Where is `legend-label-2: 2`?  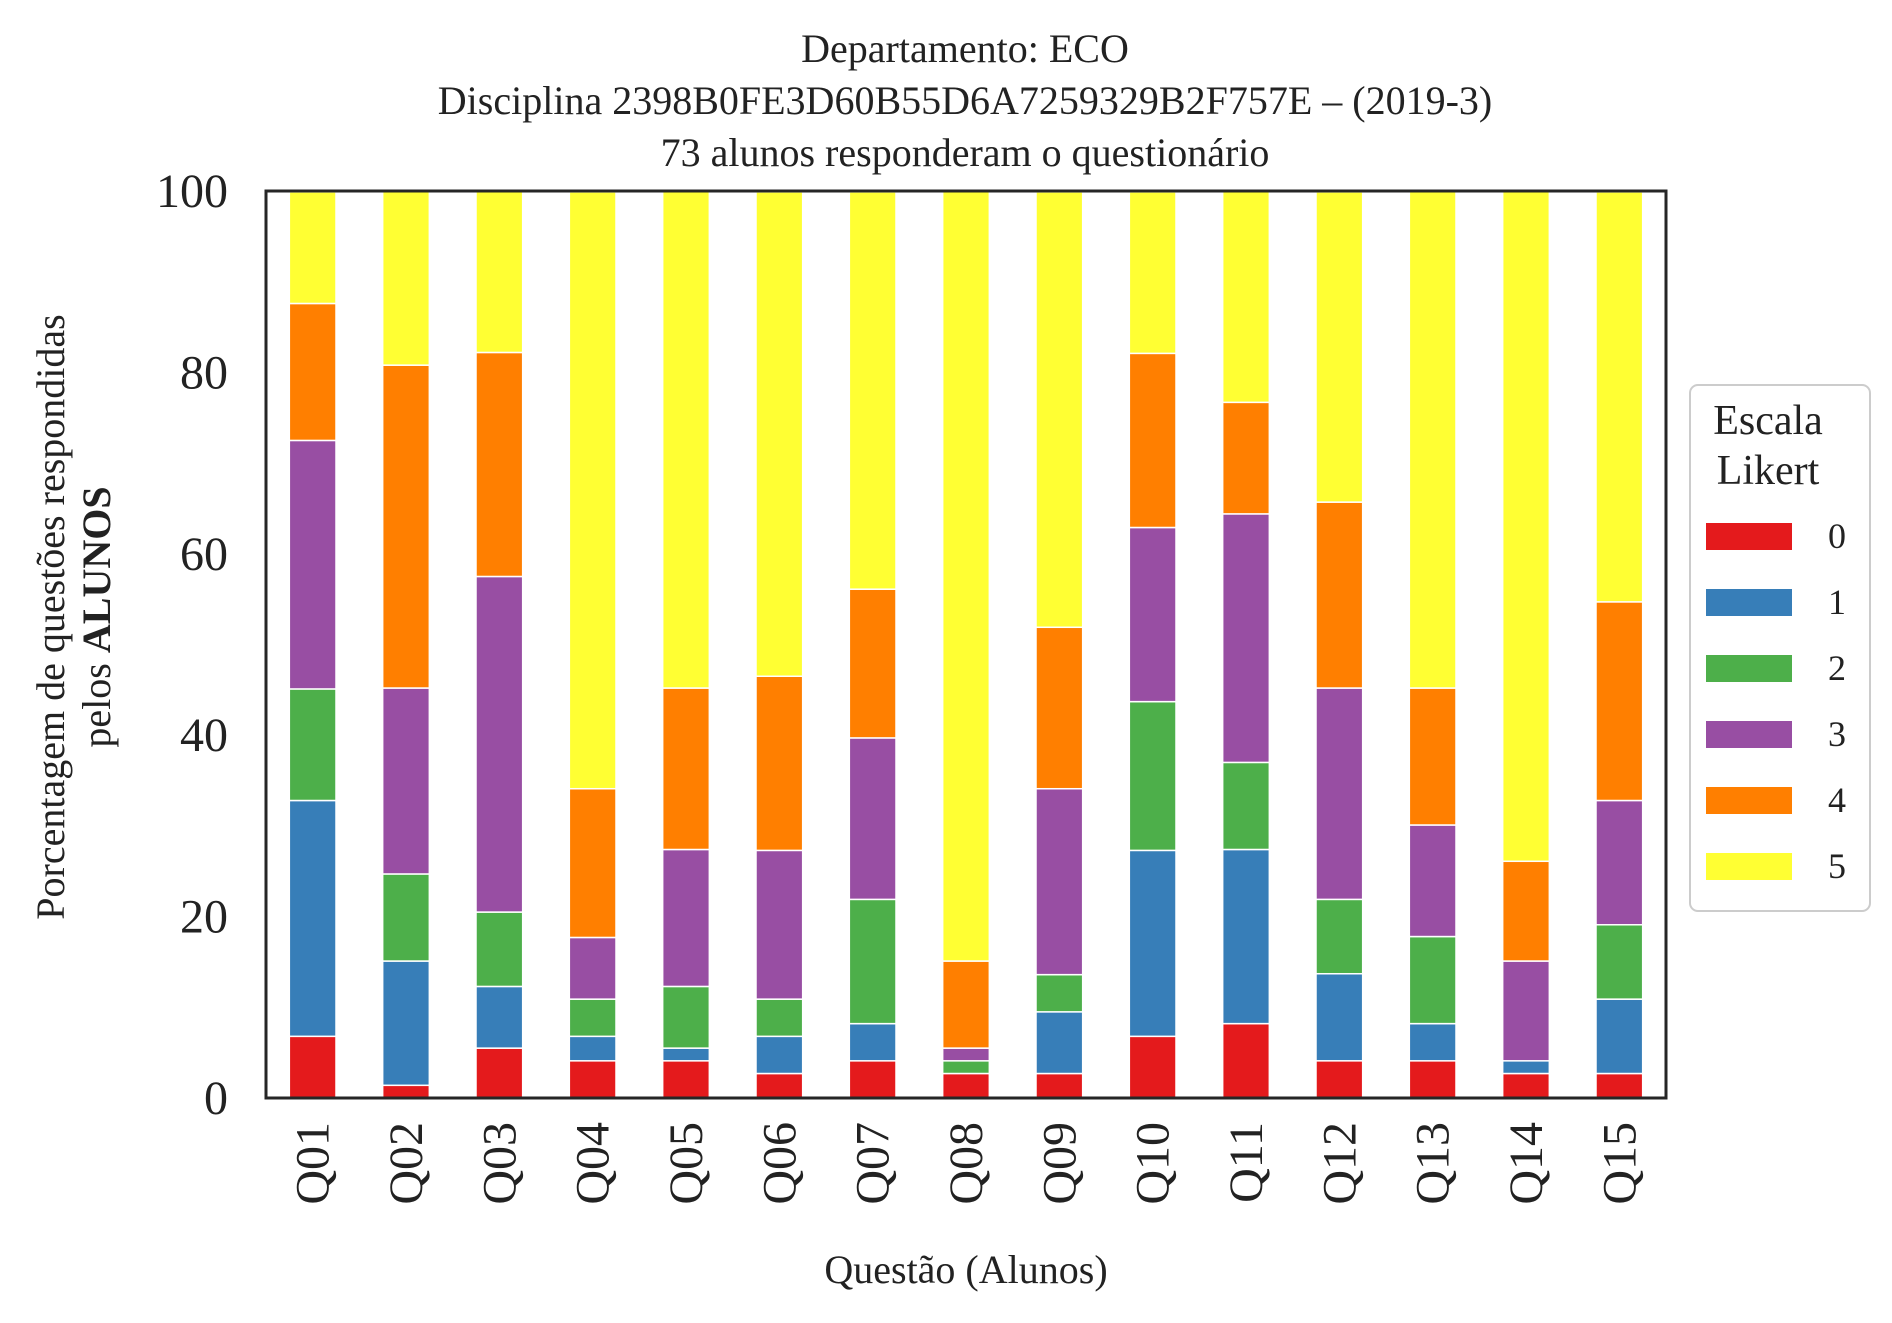 legend-label-2: 2 is located at coordinates (1837, 668).